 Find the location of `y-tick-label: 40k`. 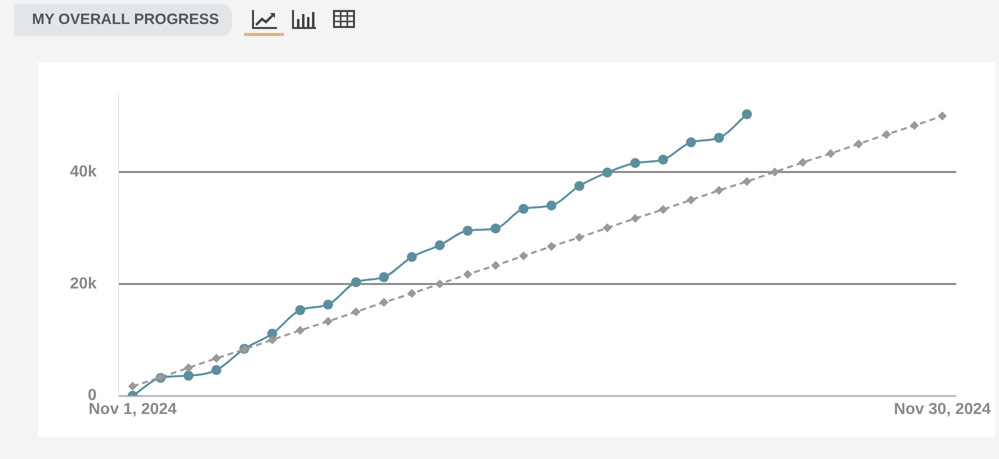

y-tick-label: 40k is located at coordinates (83, 171).